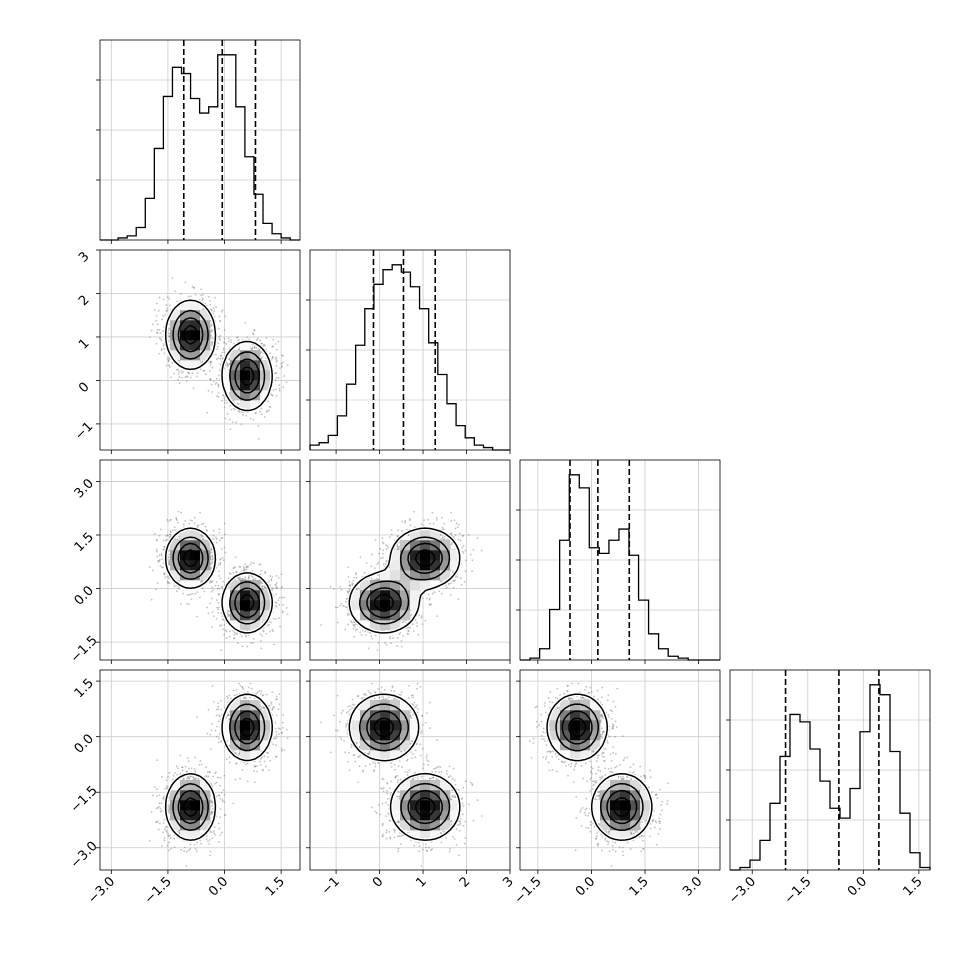 Image resolution: width=970 pixels, height=970 pixels. What do you see at coordinates (200, 147) in the screenshot?
I see `hist-step` at bounding box center [200, 147].